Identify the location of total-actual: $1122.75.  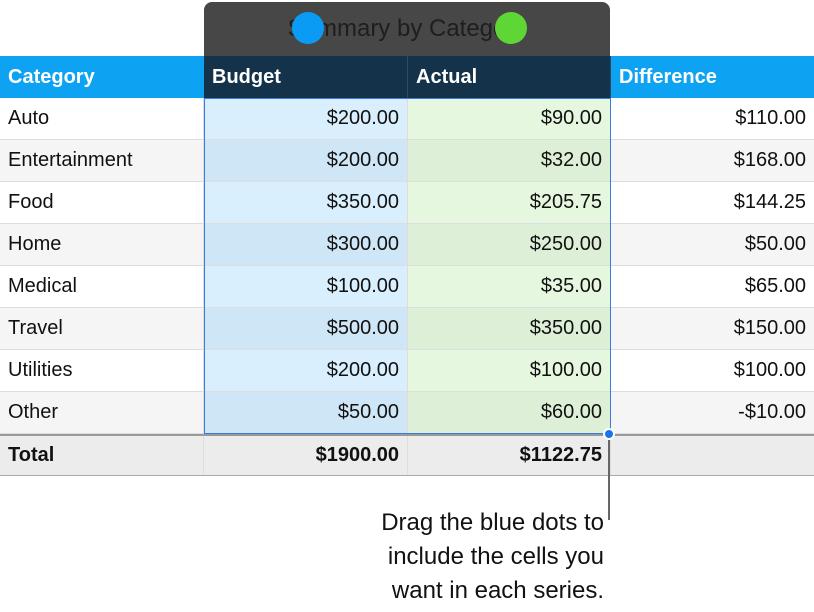
(509, 455).